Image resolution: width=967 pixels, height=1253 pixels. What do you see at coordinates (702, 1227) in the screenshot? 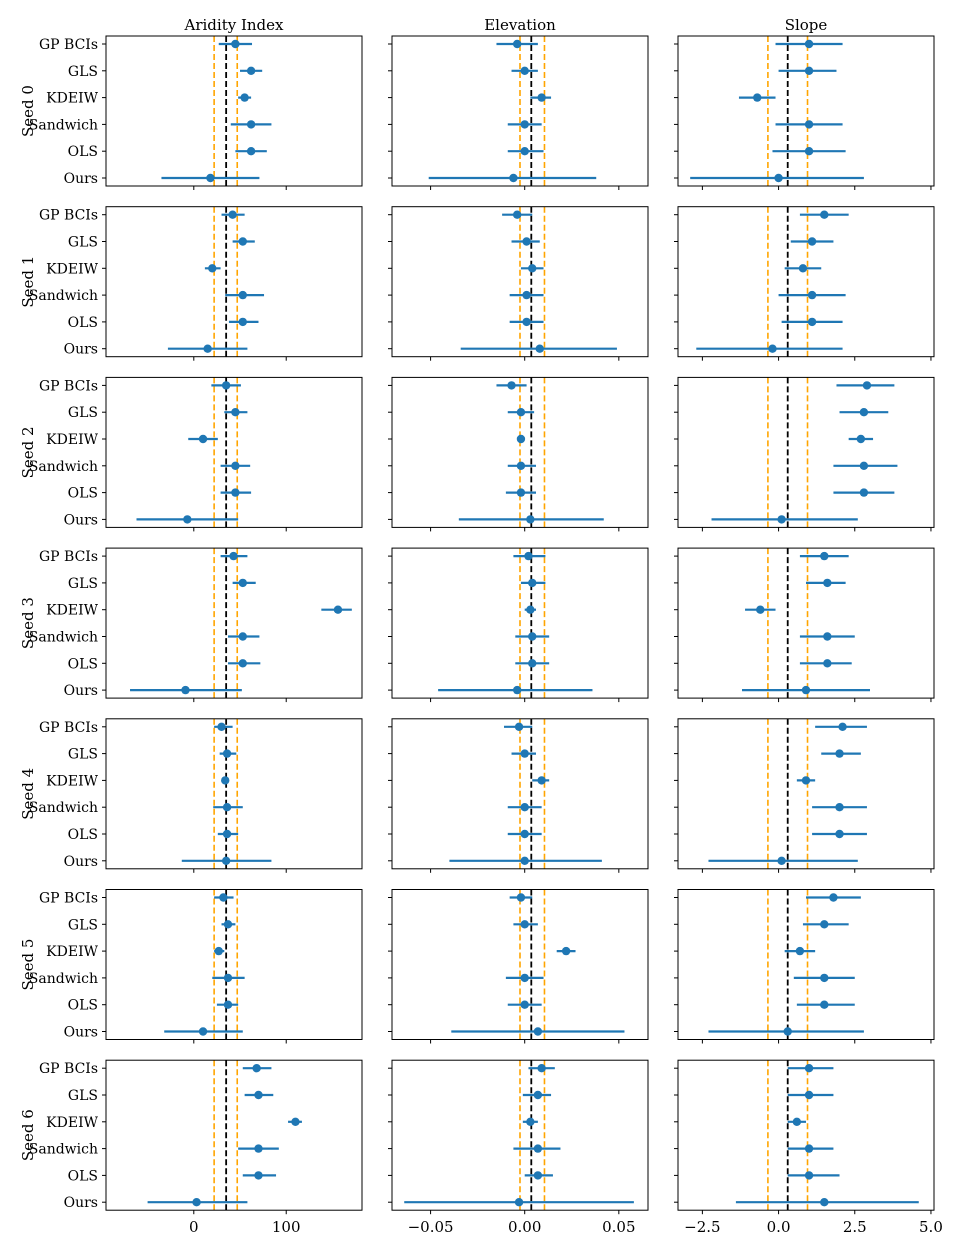
I see `x-tick-label: −2.5` at bounding box center [702, 1227].